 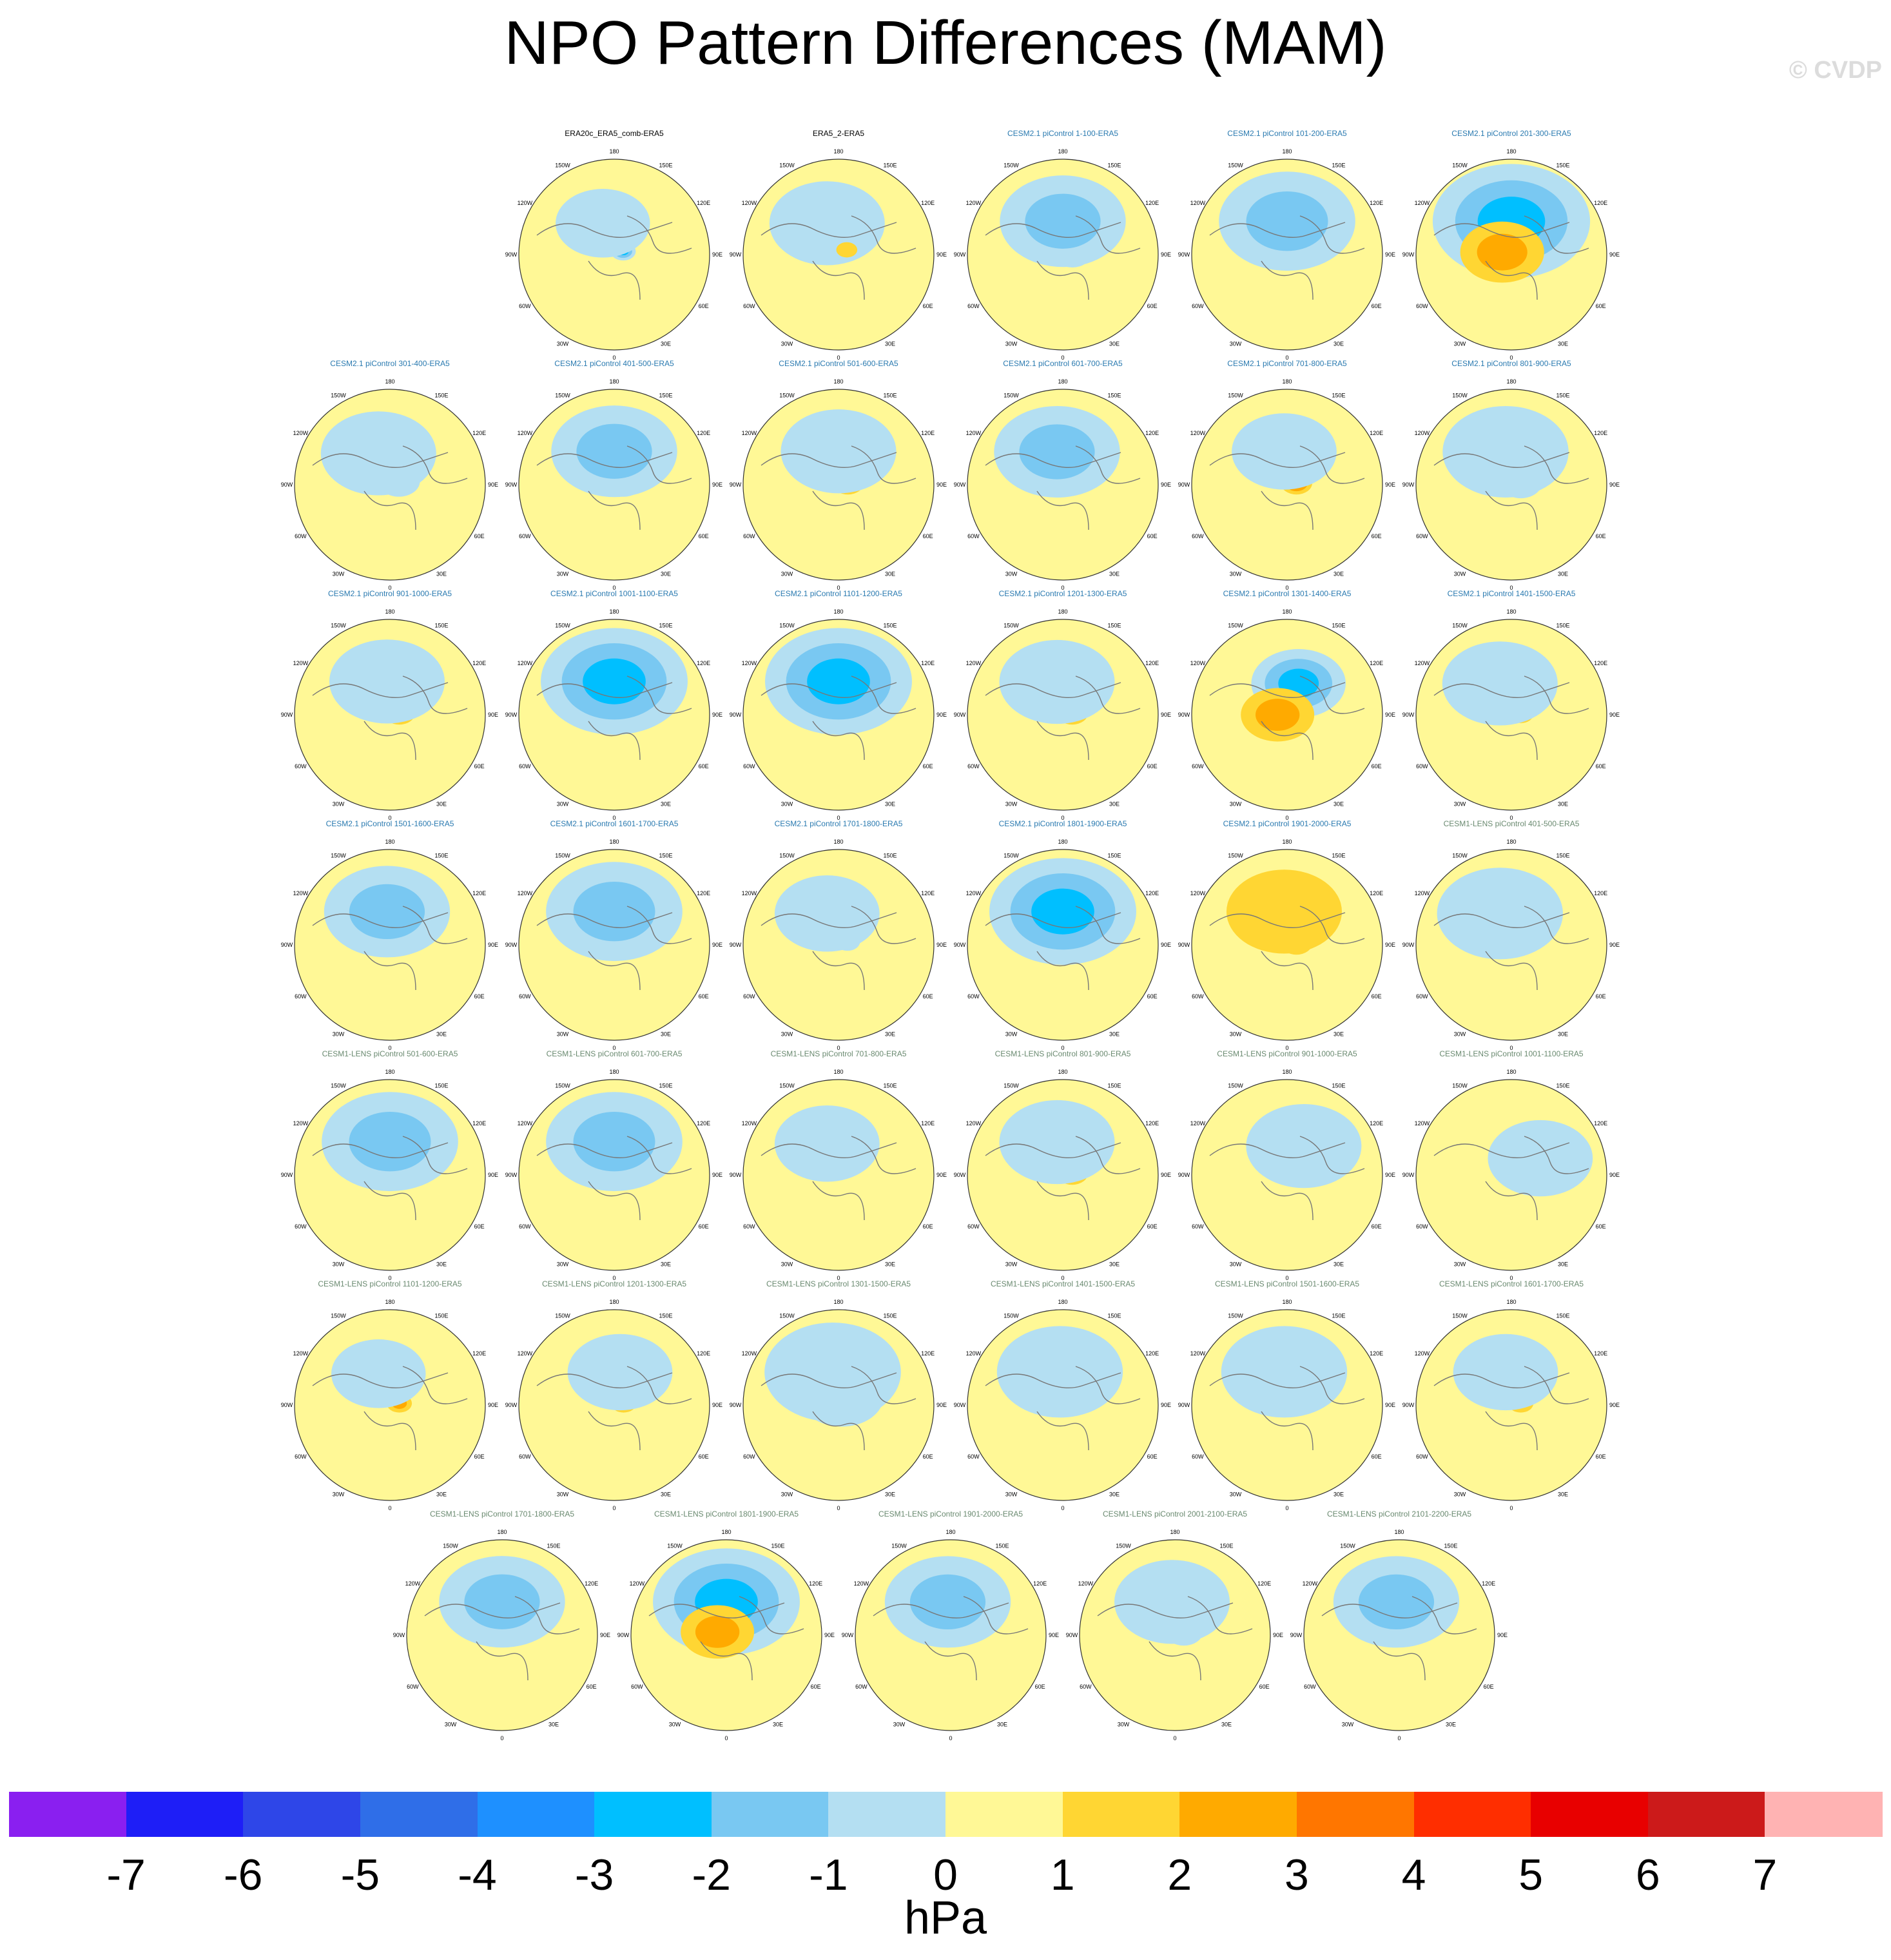 I want to click on panel-title: CESM2.1 piControl 501-600-ERA5, so click(x=838, y=363).